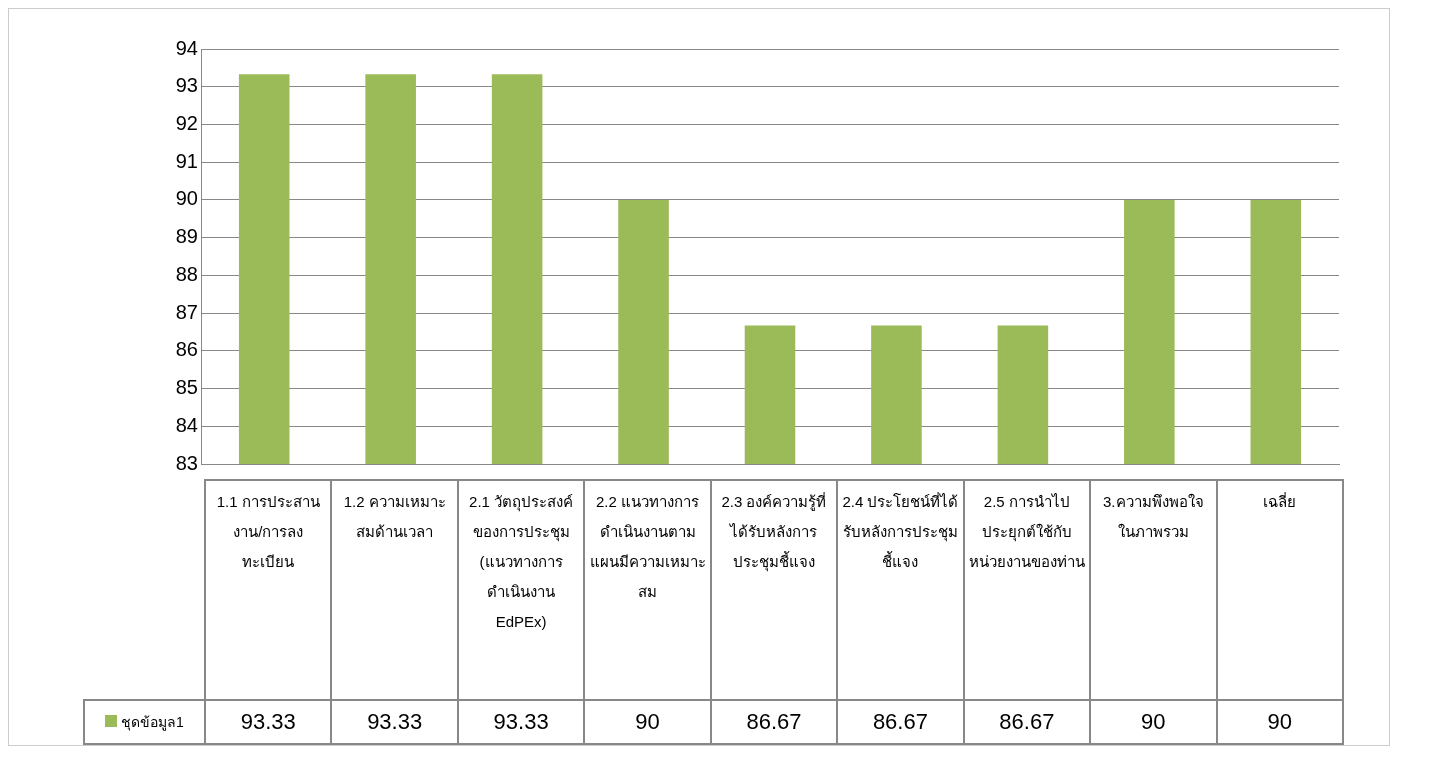 This screenshot has height=760, width=1449. Describe the element at coordinates (186, 424) in the screenshot. I see `y-tick-label: 84` at that location.